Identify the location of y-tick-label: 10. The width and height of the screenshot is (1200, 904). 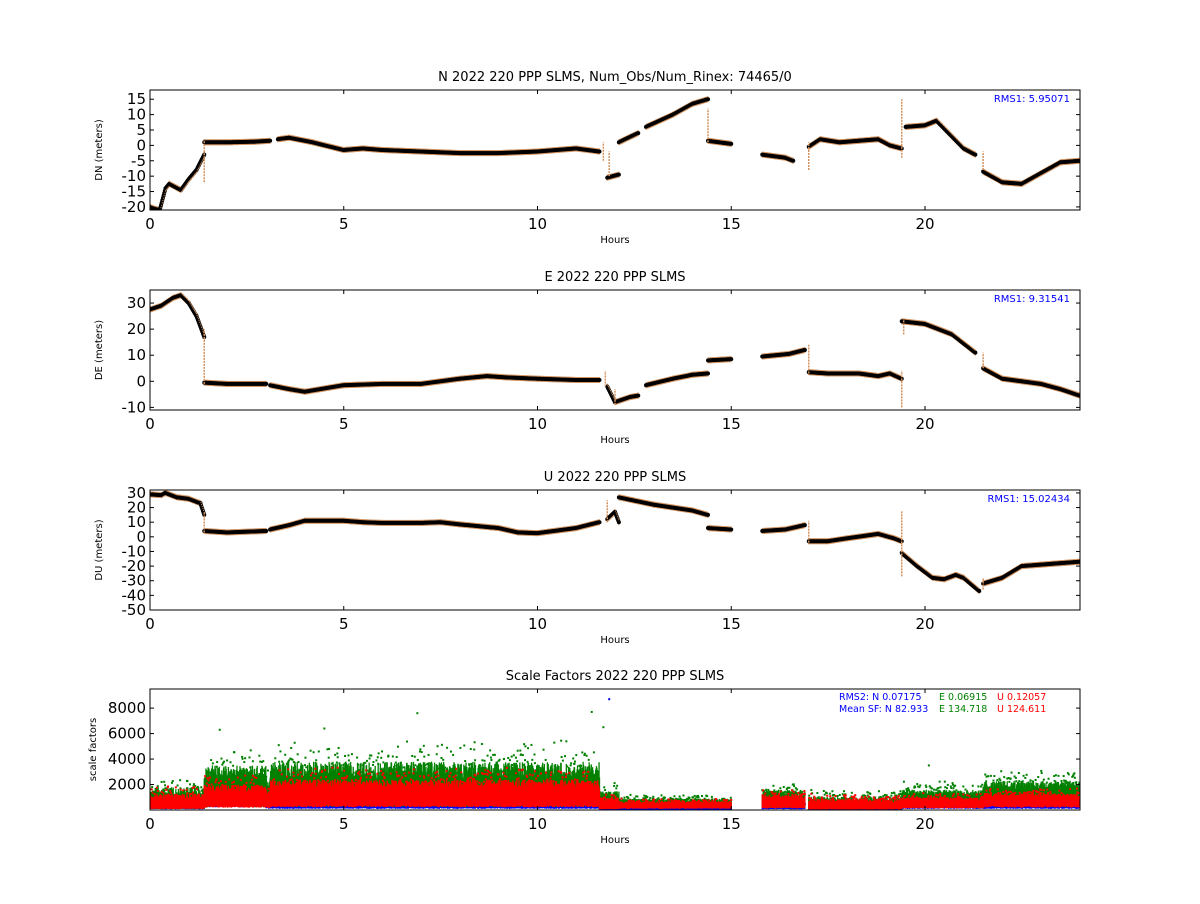
(136, 115).